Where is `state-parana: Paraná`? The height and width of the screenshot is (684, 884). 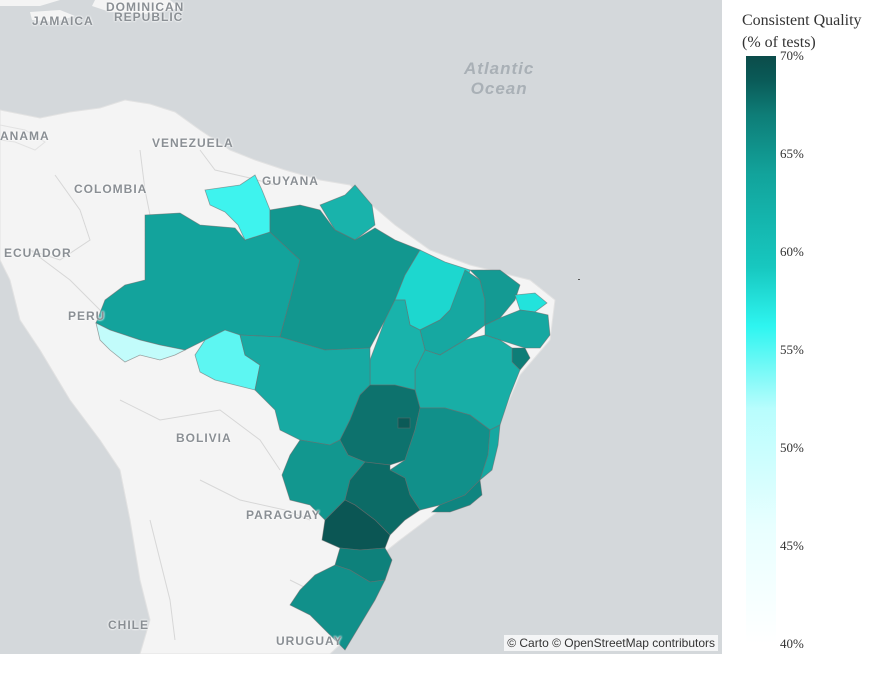
state-parana: Paraná is located at coordinates (356, 525).